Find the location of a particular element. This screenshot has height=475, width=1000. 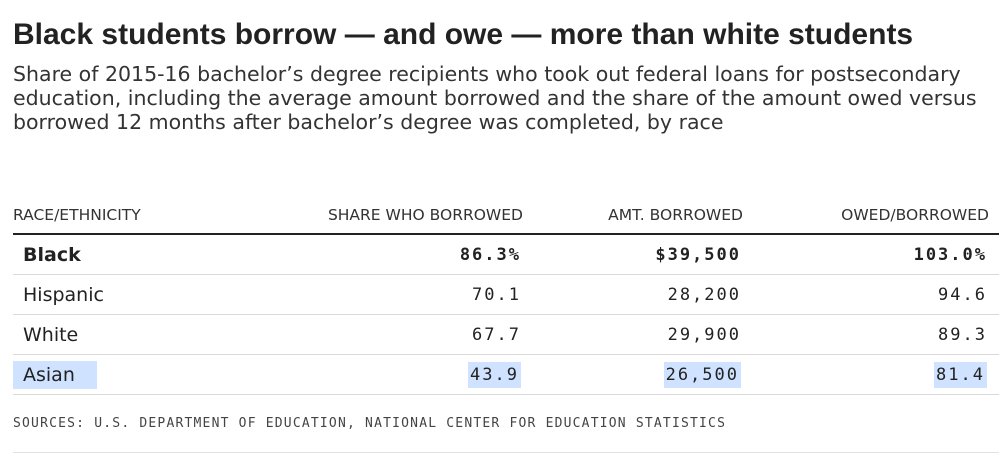

share-value: 43.9 is located at coordinates (494, 374).